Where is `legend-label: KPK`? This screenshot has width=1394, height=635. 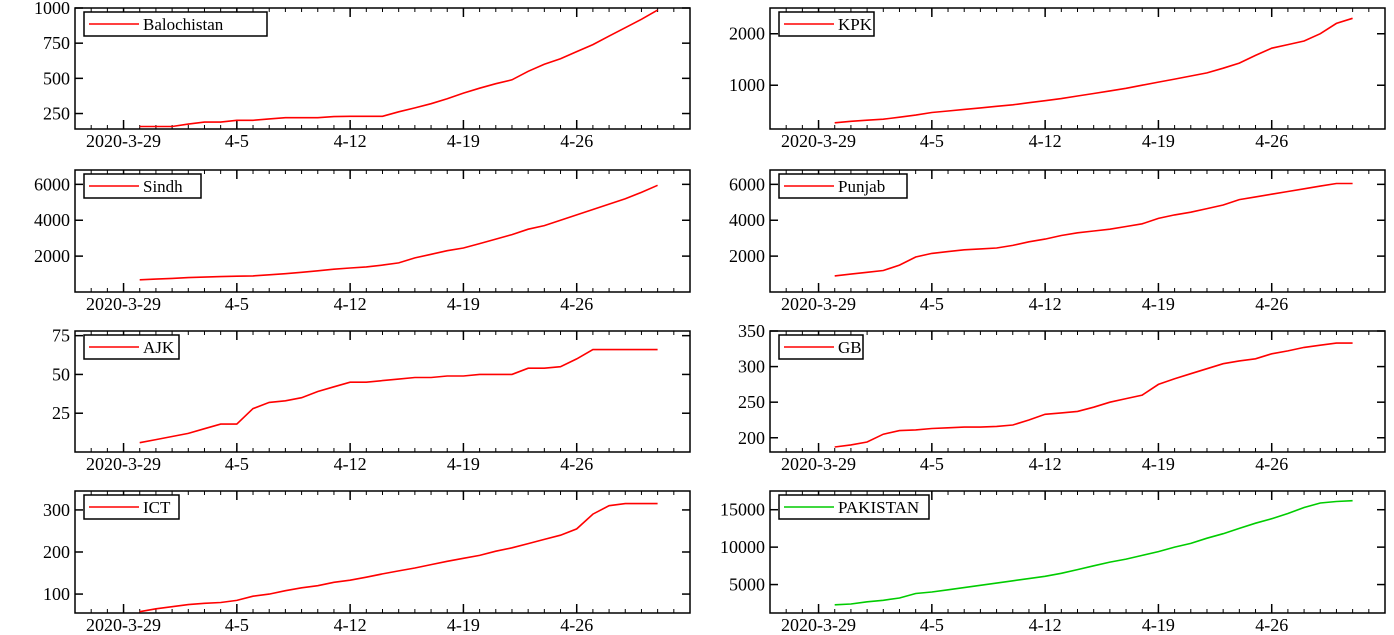
legend-label: KPK is located at coordinates (855, 24).